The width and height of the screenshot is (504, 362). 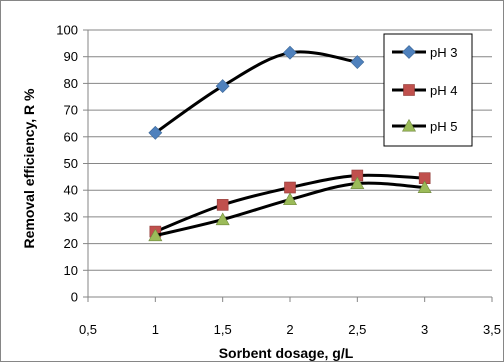 I want to click on series-line, so click(x=256, y=92).